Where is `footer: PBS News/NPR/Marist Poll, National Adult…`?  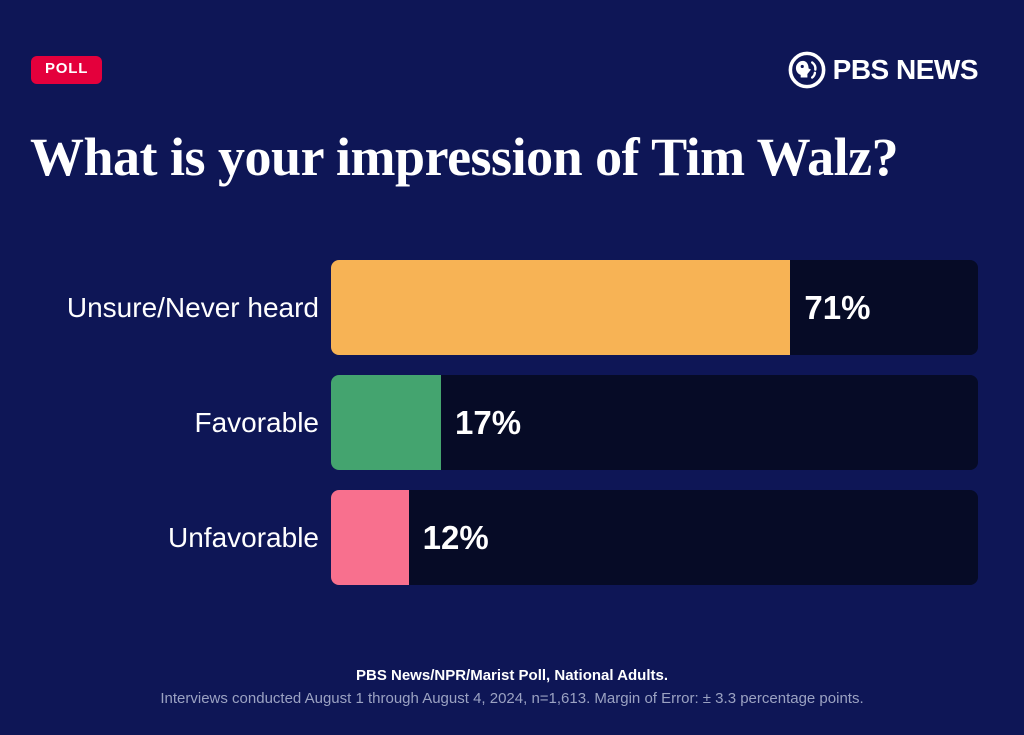 footer: PBS News/NPR/Marist Poll, National Adult… is located at coordinates (512, 687).